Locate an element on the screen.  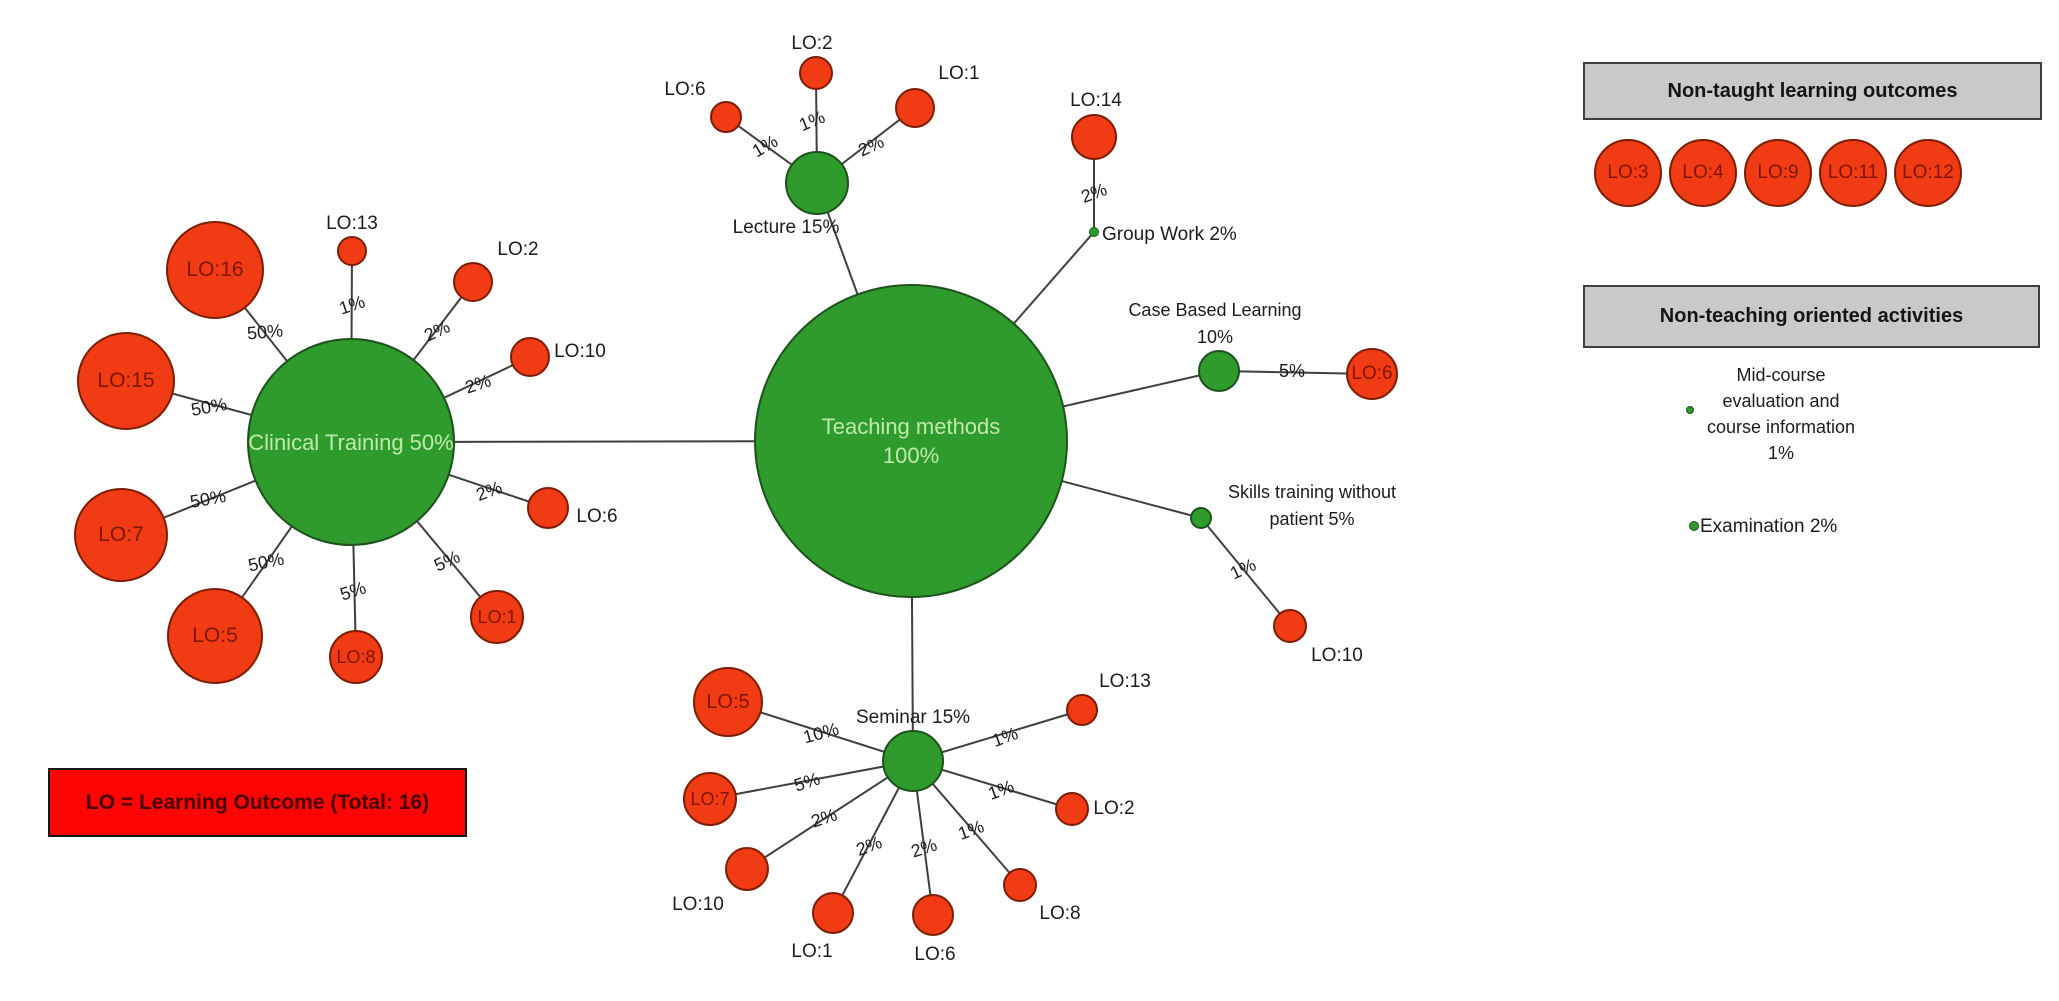
mid-course-dot is located at coordinates (1690, 410).